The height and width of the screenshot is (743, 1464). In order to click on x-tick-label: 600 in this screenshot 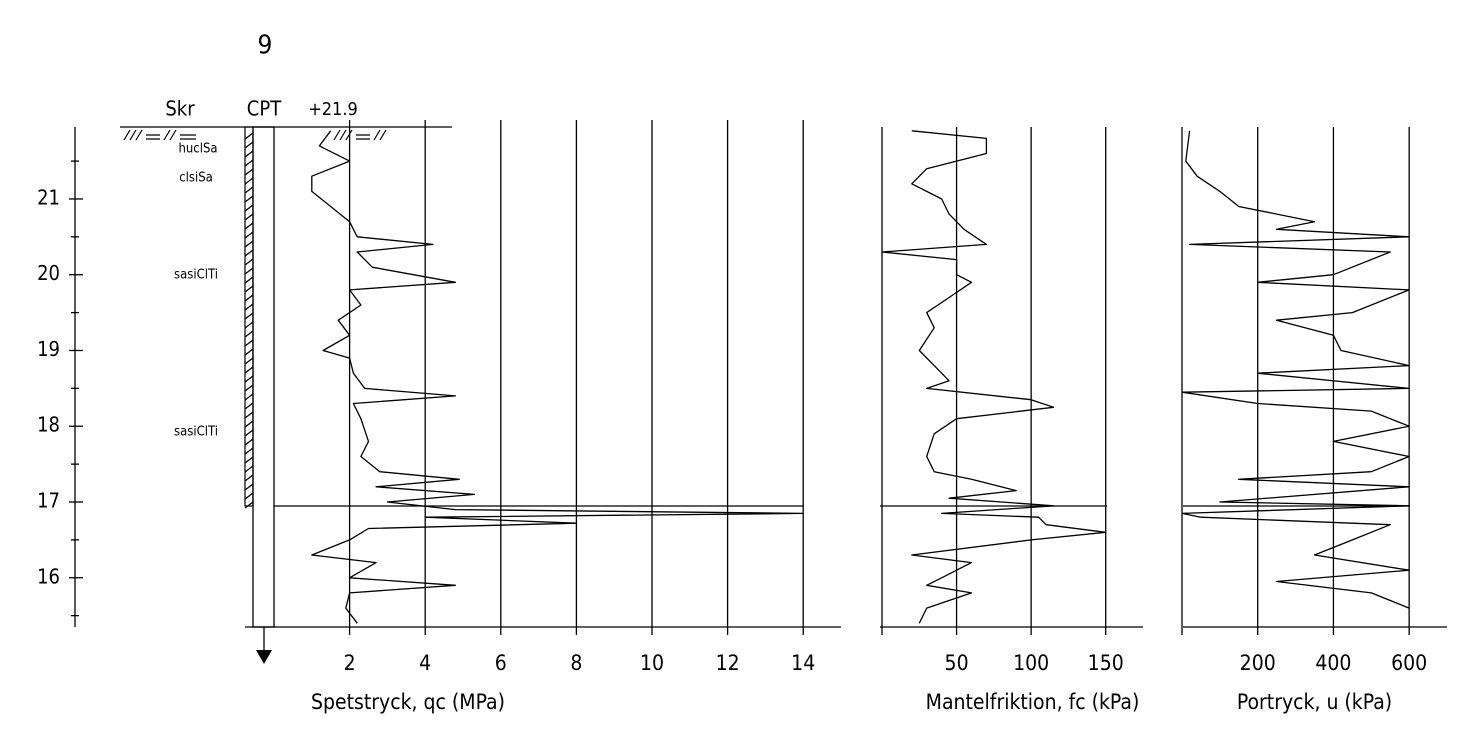, I will do `click(1409, 663)`.